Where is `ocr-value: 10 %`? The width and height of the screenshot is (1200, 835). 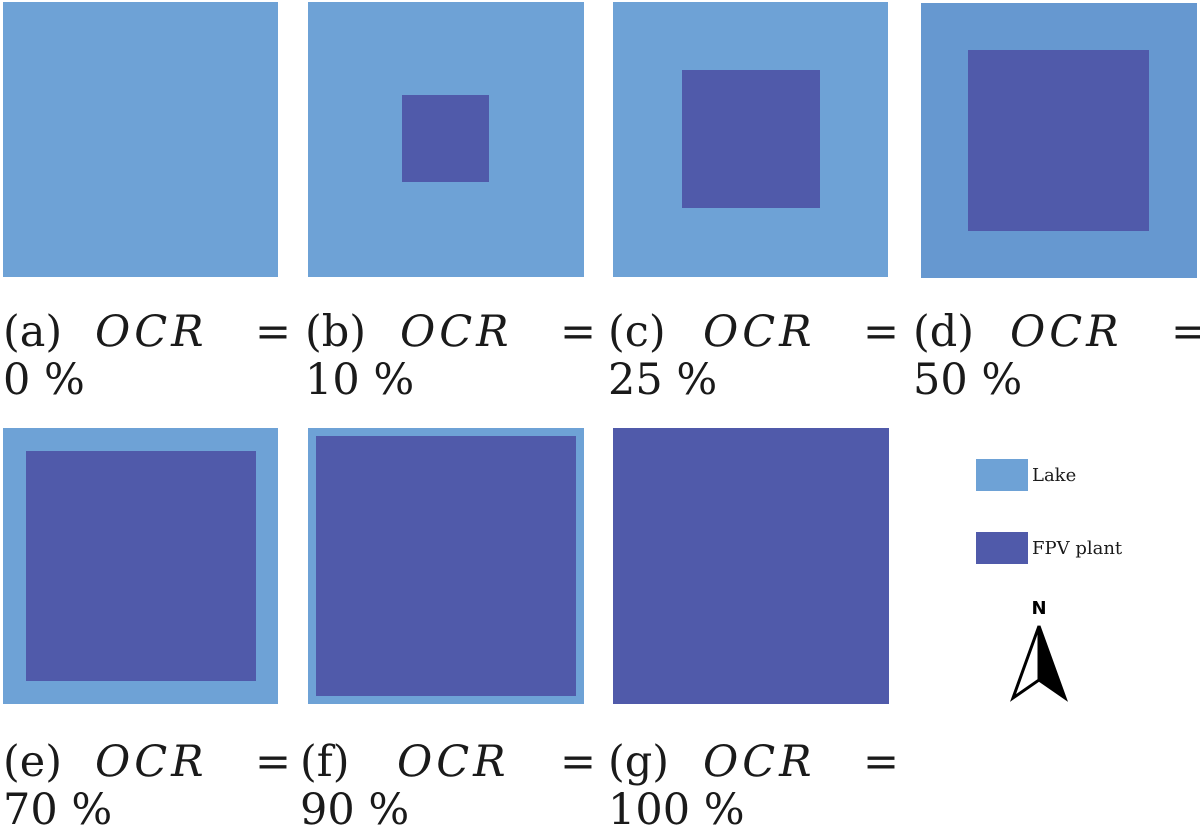
ocr-value: 10 % is located at coordinates (360, 380).